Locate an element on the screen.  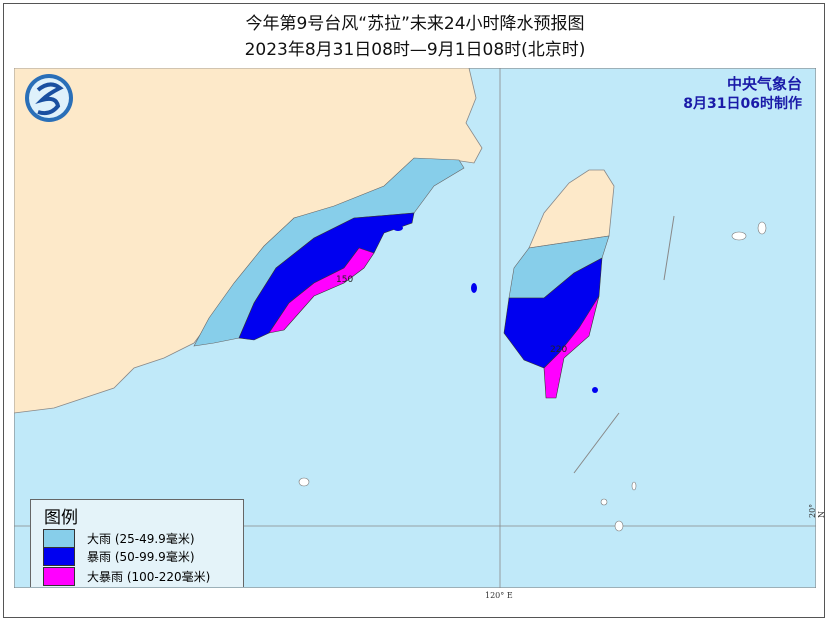
legend-item-heavy-rainstorm: 大暴雨 (100-220毫米) is located at coordinates (126, 576).